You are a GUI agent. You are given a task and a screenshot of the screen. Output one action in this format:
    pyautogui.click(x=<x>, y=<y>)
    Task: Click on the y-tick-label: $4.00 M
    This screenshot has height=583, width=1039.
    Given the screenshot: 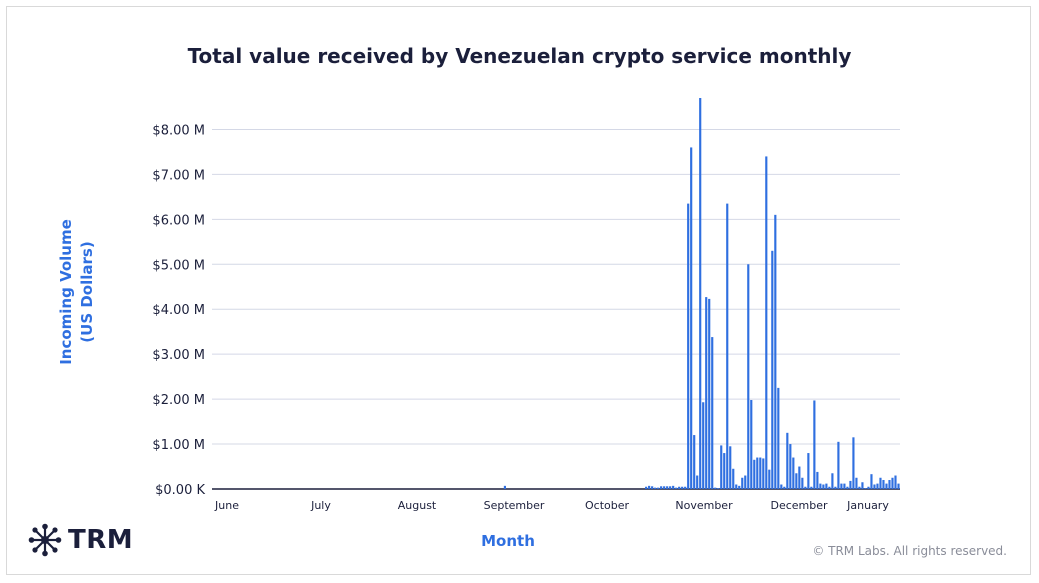 What is the action you would take?
    pyautogui.click(x=178, y=310)
    